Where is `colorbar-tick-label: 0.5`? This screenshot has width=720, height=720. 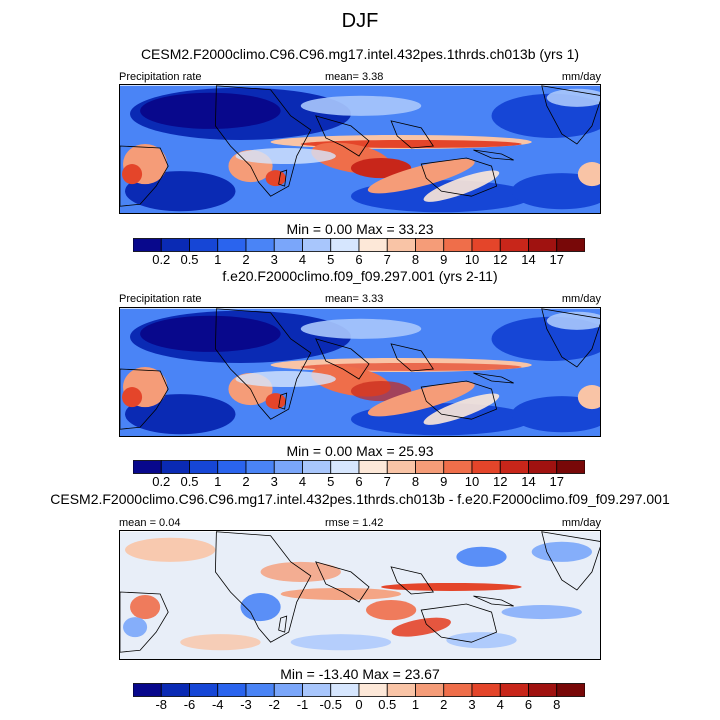 colorbar-tick-label: 0.5 is located at coordinates (189, 481).